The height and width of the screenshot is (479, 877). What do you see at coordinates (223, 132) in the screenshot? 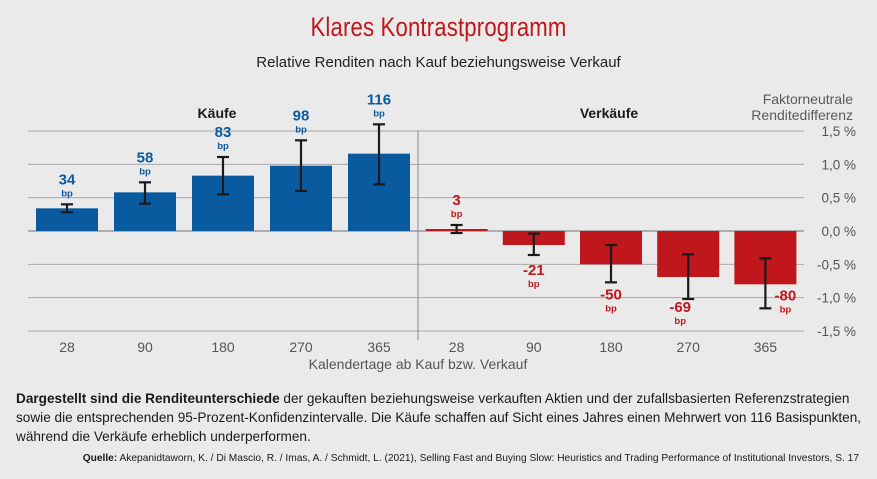
I see `data-label: 83` at bounding box center [223, 132].